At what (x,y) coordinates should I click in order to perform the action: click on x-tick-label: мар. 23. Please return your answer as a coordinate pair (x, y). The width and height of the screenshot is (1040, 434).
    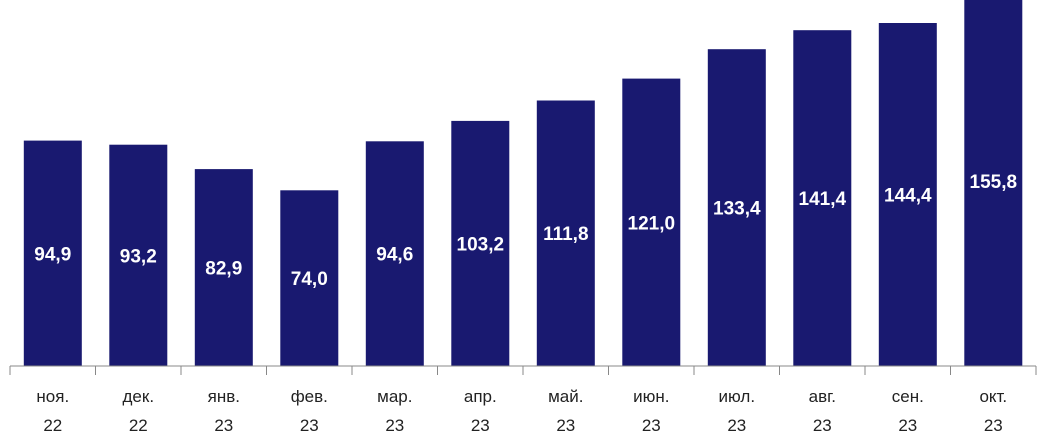
    Looking at the image, I should click on (394, 410).